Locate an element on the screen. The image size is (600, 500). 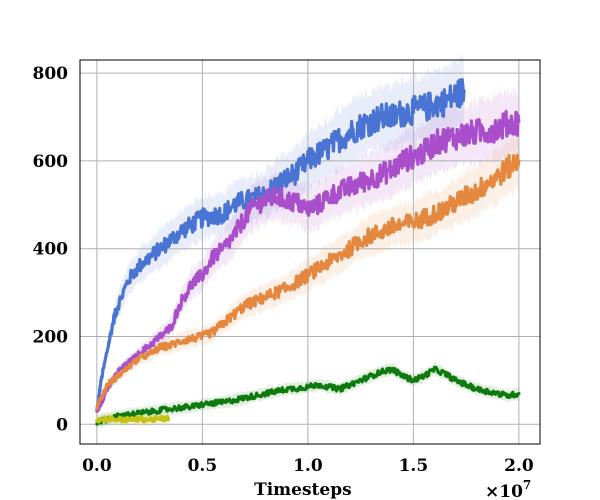
x-multiplier-exponent: 7 is located at coordinates (527, 485).